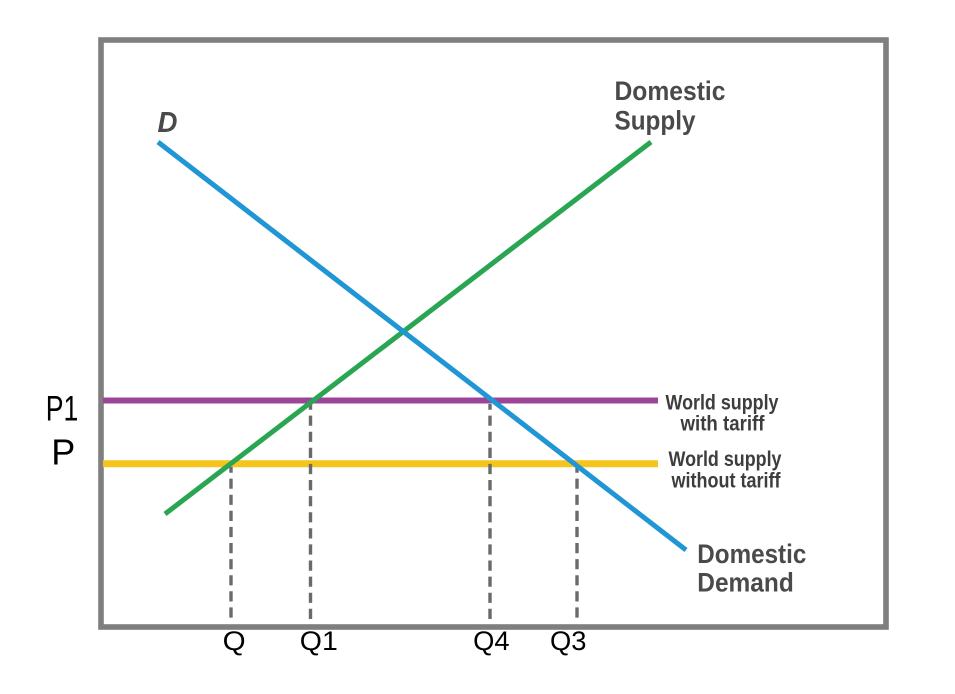 The width and height of the screenshot is (955, 694). I want to click on svg-text: with tariff, so click(723, 424).